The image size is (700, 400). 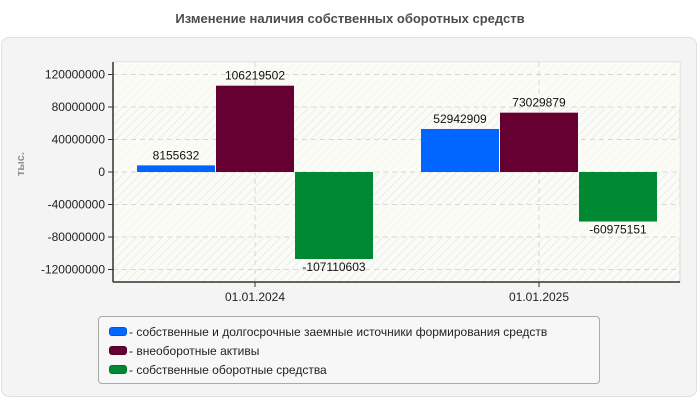 I want to click on y-tick-label: -40000000, so click(x=77, y=205).